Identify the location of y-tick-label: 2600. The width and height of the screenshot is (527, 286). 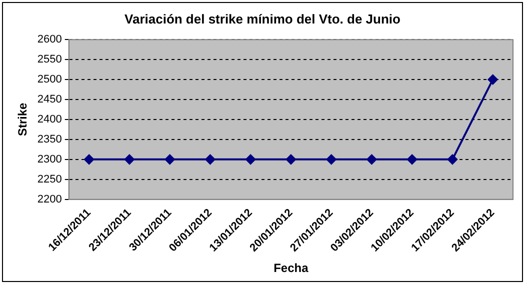
(49, 40).